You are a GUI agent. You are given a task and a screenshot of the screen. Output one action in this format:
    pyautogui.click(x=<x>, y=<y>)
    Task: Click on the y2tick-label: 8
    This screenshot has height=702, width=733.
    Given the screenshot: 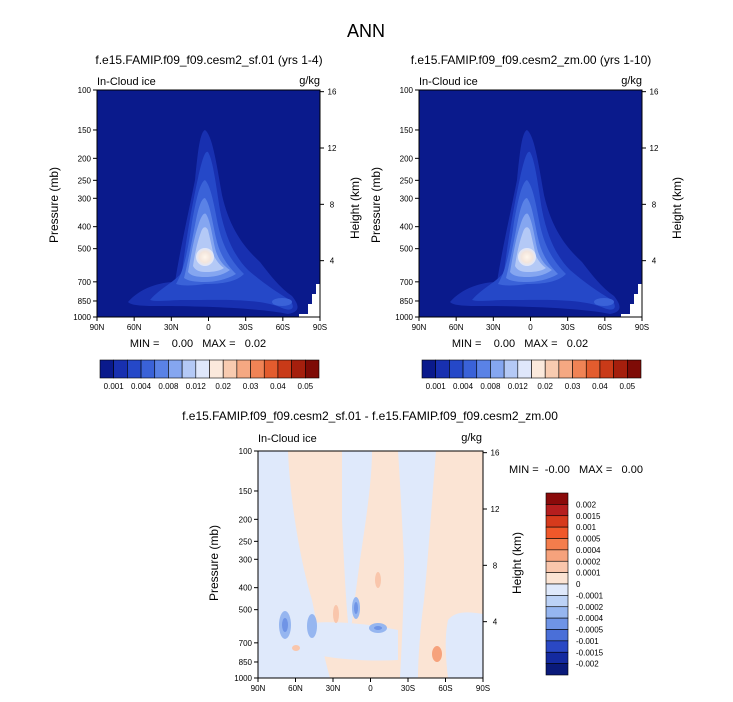 What is the action you would take?
    pyautogui.click(x=495, y=565)
    